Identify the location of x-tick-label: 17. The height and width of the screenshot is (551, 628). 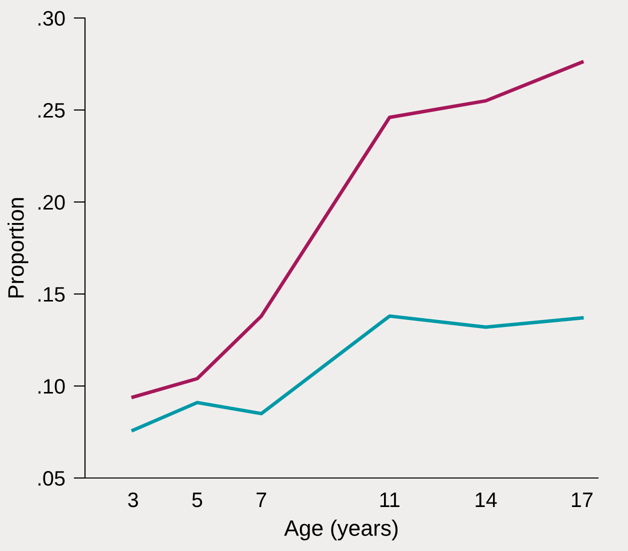
(582, 499).